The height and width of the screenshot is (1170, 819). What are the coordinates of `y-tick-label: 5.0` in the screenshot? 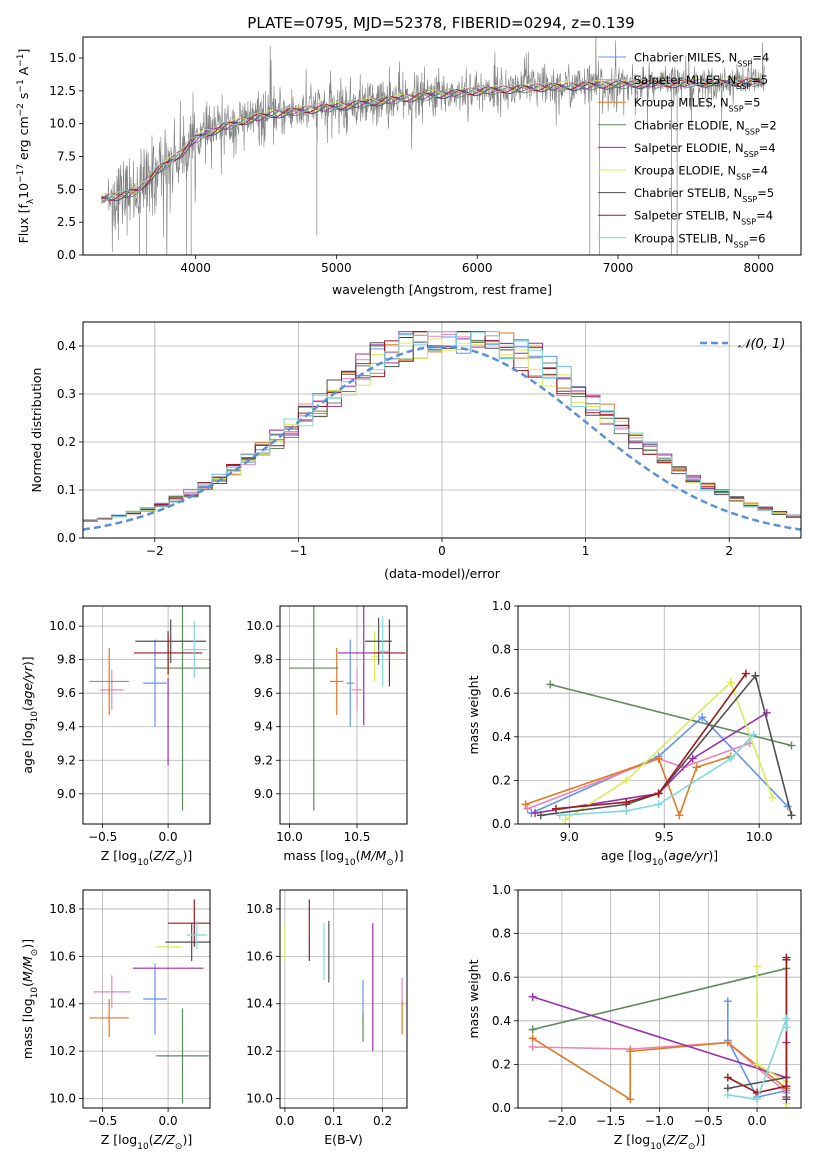 It's located at (66, 189).